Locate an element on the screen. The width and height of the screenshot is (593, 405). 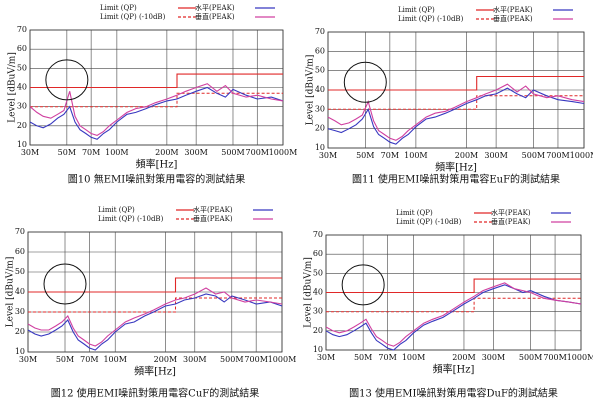
caption: 圖10 無EMI噪訊對策用電容的測試結果 is located at coordinates (156, 179).